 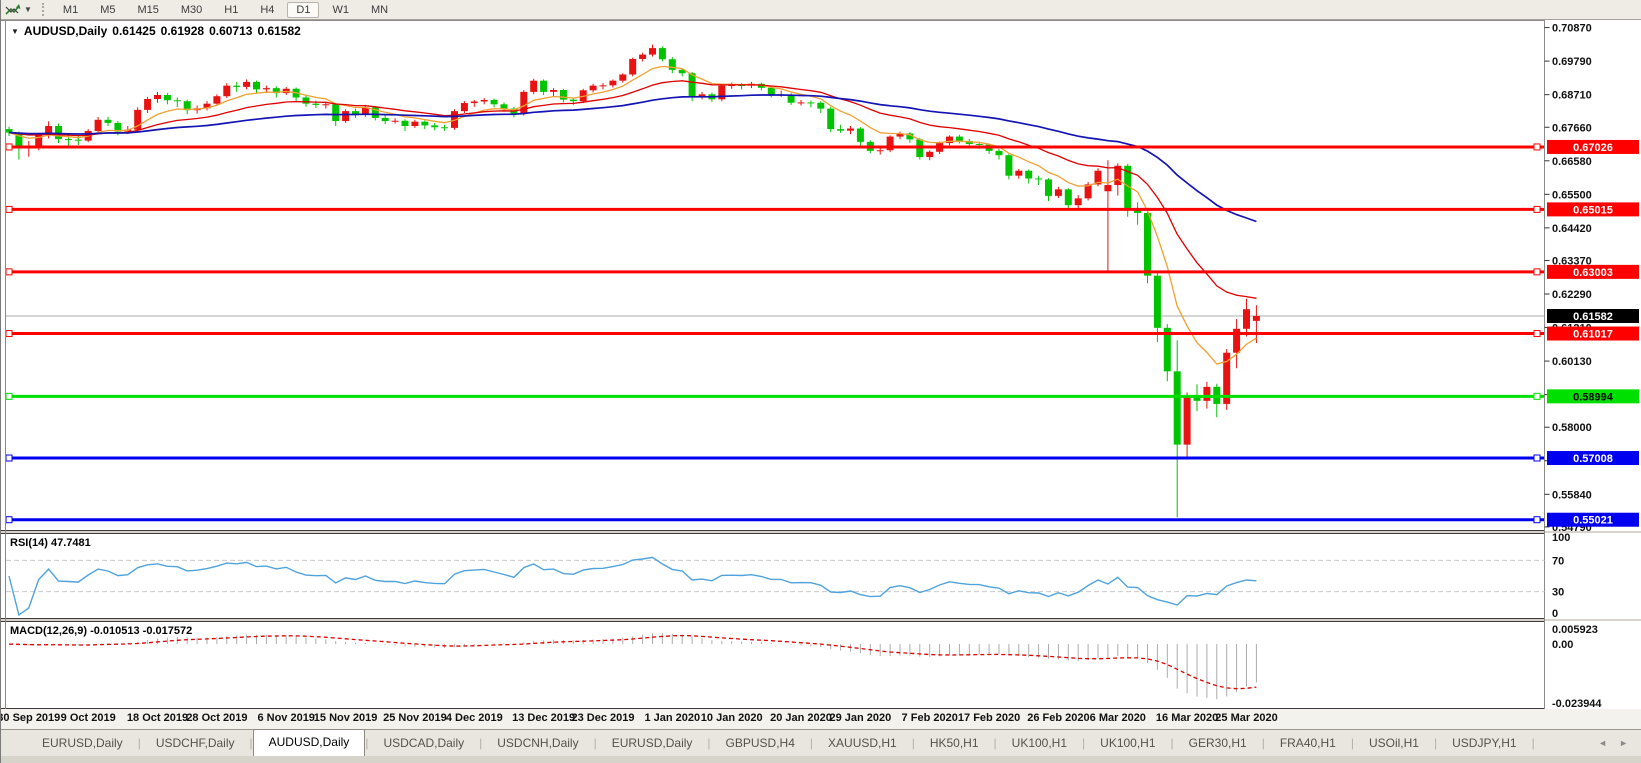 I want to click on date-axis-label: 20 Jan 2020, so click(x=801, y=718).